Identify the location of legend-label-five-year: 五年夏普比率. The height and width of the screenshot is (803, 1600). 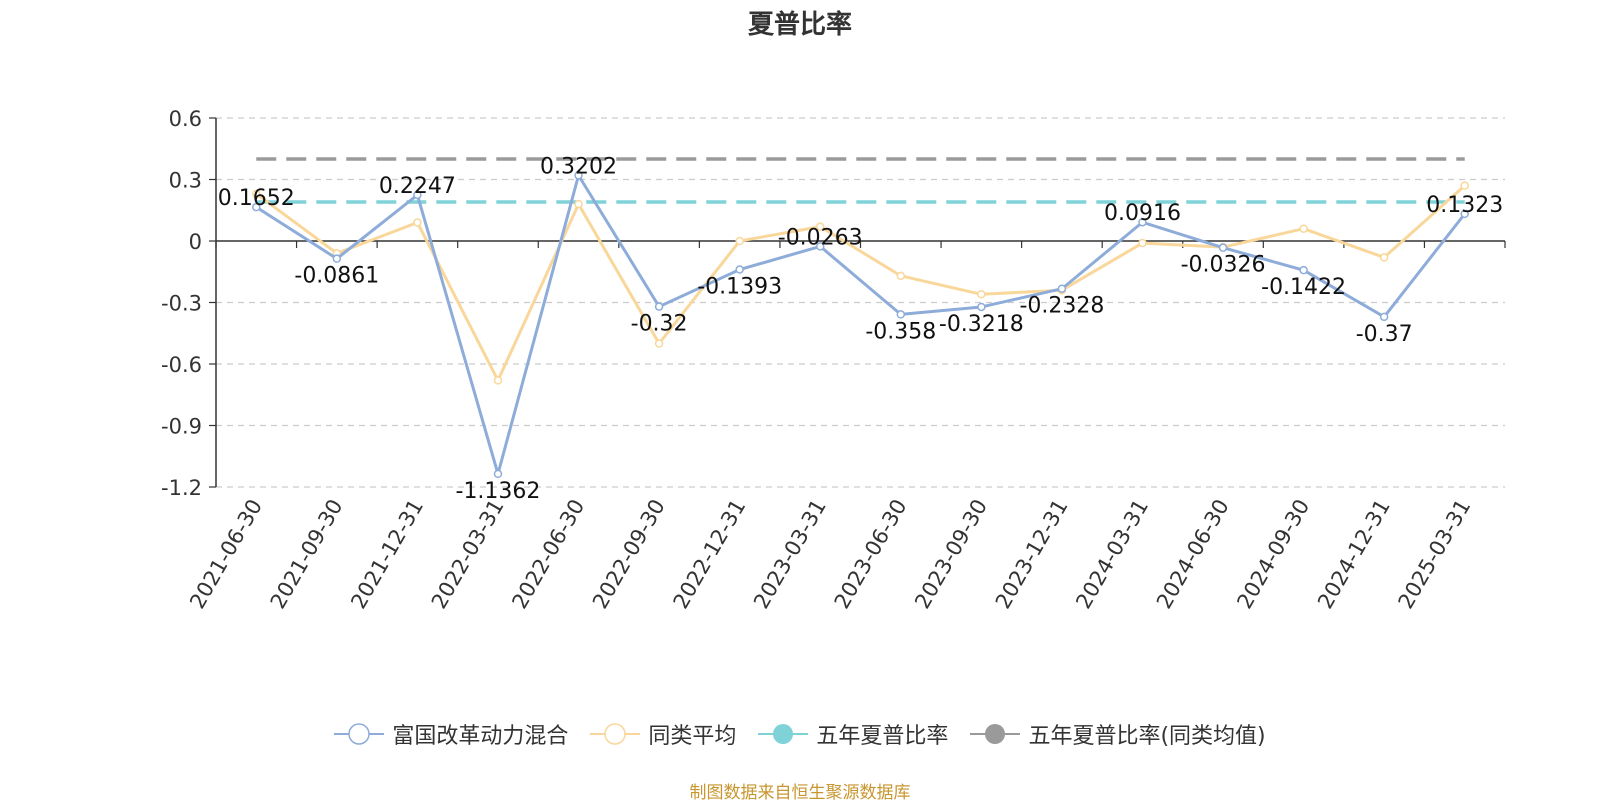
(882, 736).